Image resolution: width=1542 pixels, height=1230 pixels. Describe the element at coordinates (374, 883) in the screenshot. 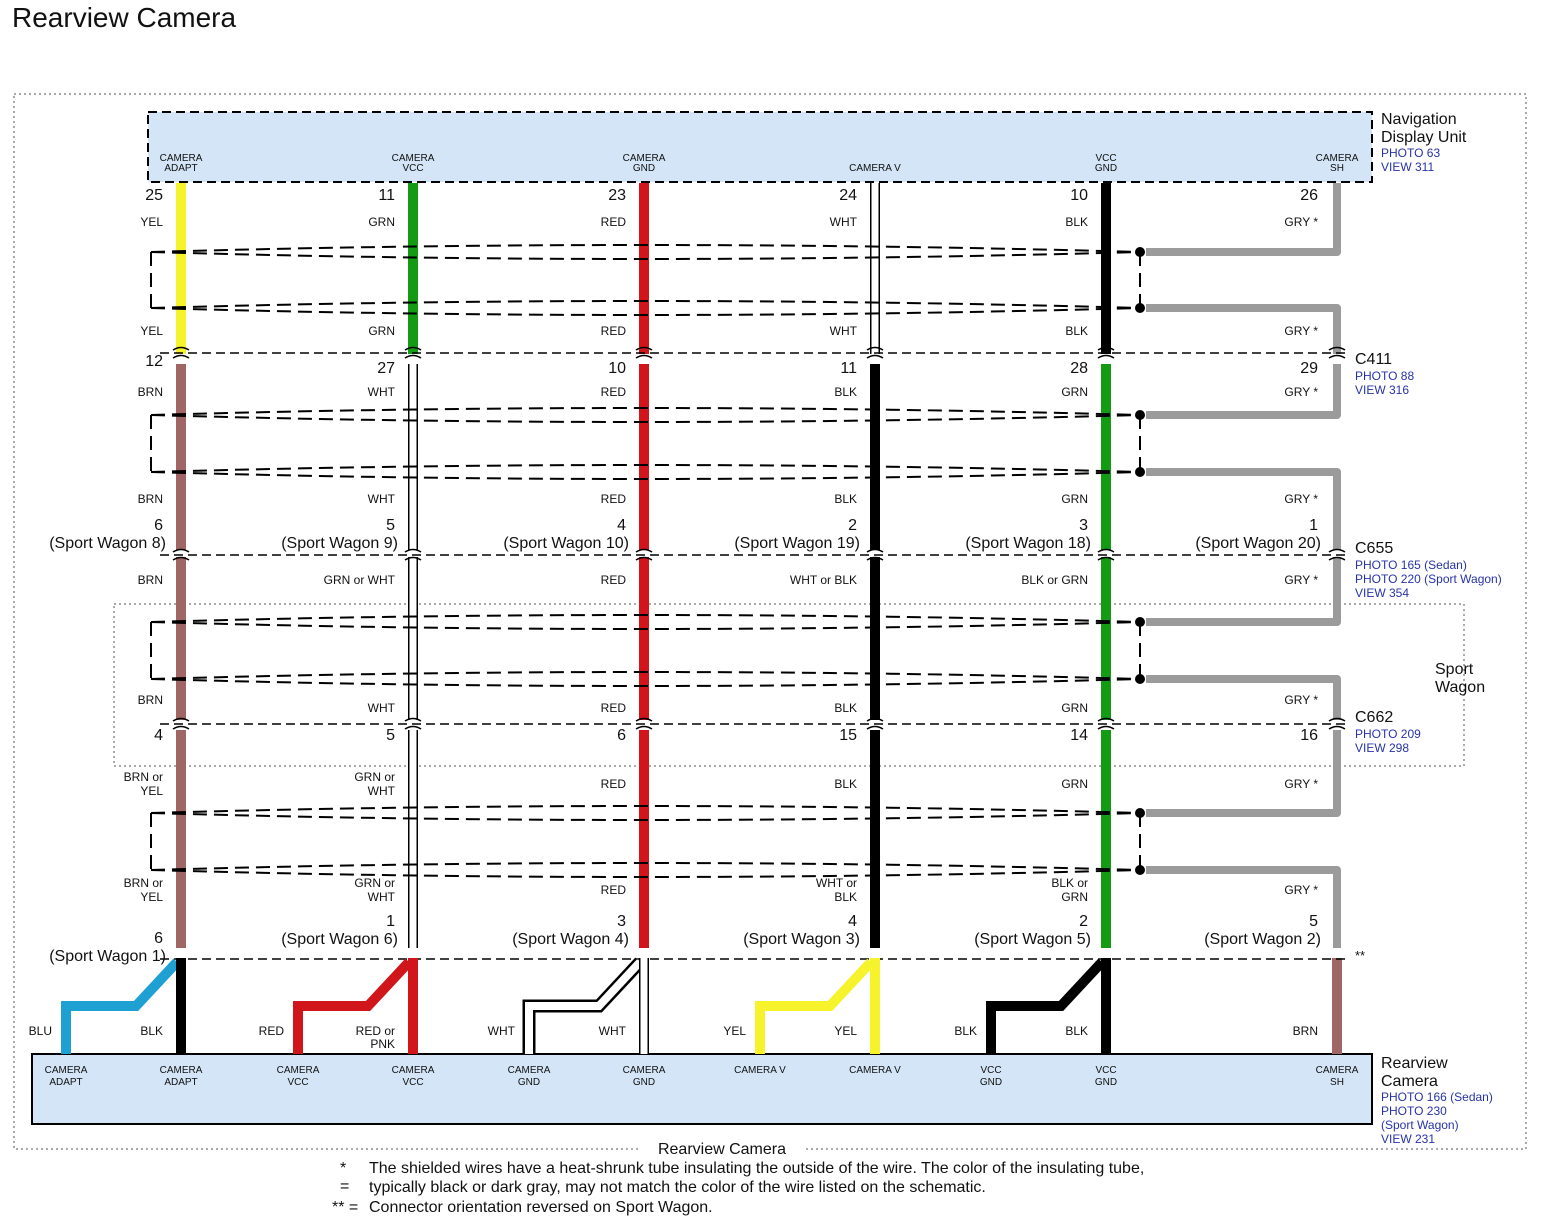

I see `wire-color-label: GRN or` at that location.